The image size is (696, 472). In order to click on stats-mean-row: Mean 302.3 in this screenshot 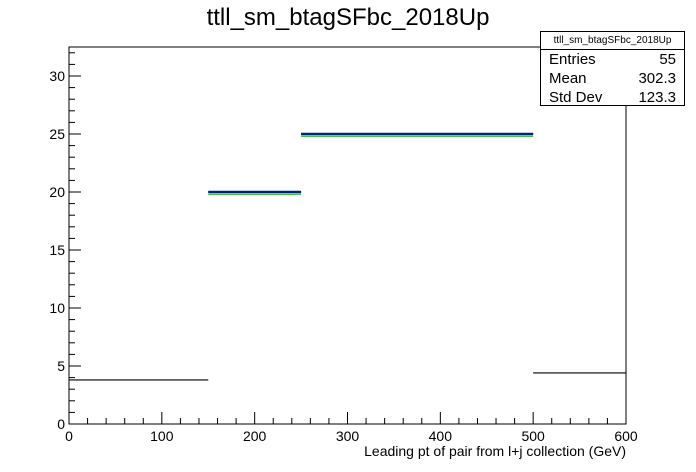, I will do `click(612, 78)`.